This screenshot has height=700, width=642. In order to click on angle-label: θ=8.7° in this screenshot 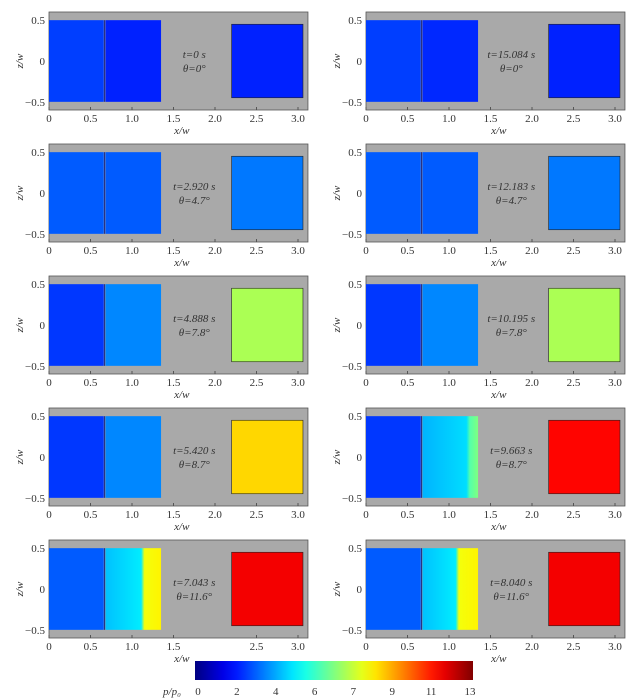, I will do `click(195, 465)`.